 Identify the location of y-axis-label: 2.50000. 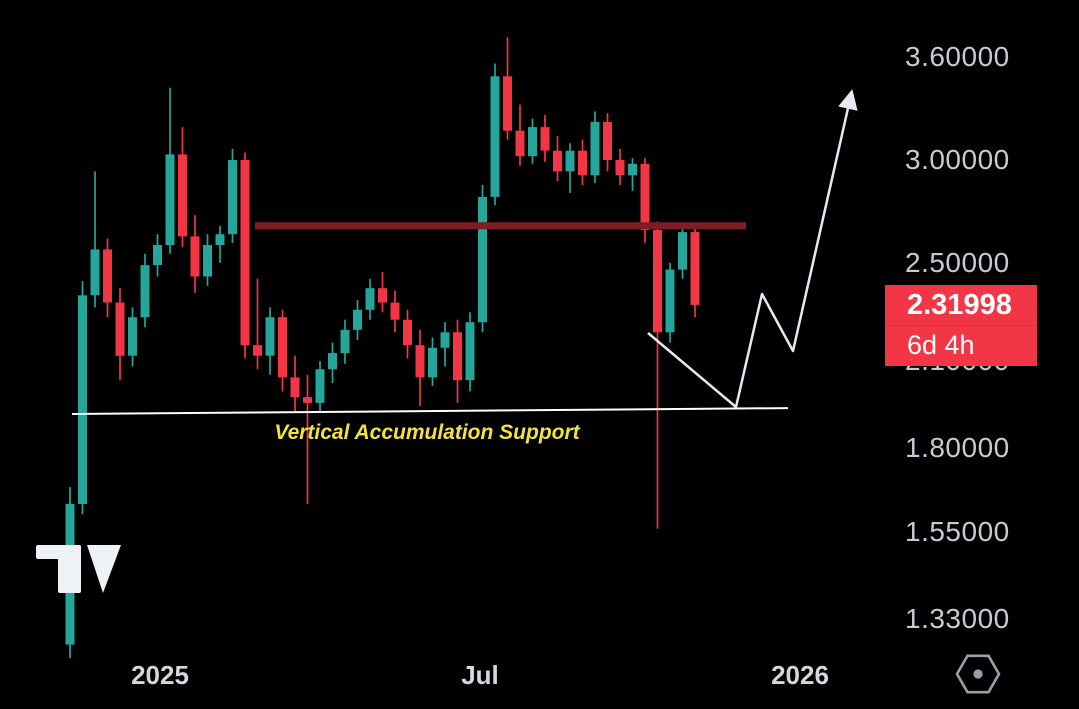
(957, 262).